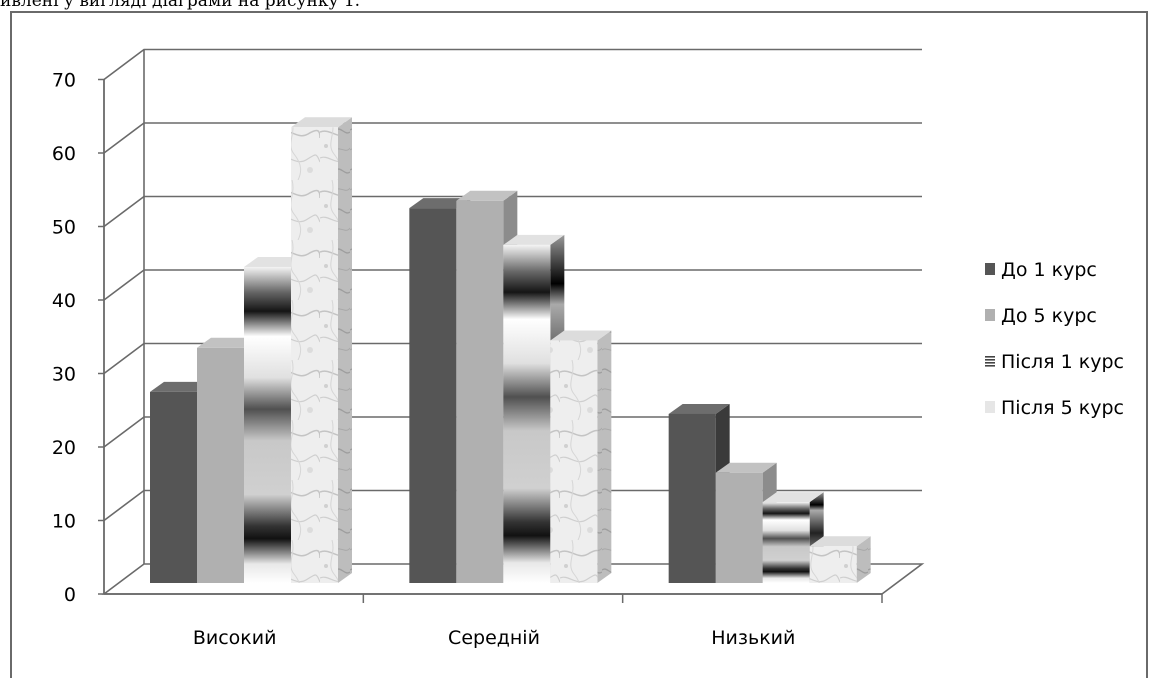  I want to click on x-category-label: Високий, so click(235, 638).